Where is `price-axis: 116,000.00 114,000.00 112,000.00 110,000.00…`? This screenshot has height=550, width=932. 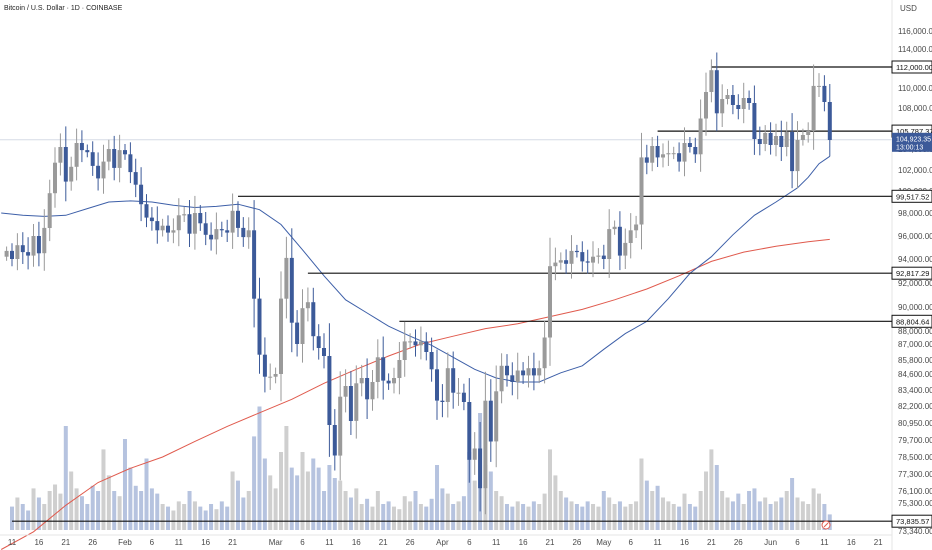 price-axis: 116,000.00 114,000.00 112,000.00 110,000.00… is located at coordinates (915, 281).